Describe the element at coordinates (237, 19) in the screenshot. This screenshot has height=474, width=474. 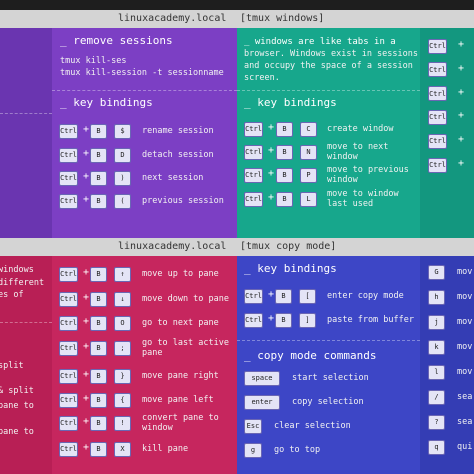
I see `top-header: linuxacademy.local [tmux windows]` at that location.